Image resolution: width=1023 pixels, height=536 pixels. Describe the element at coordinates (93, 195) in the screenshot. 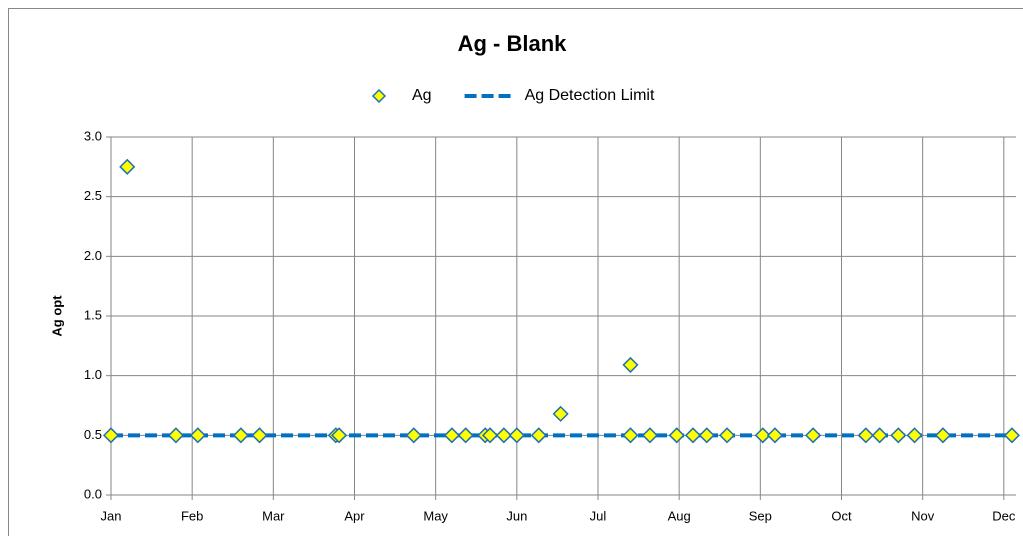

I see `y-tick-label: 2.5` at that location.